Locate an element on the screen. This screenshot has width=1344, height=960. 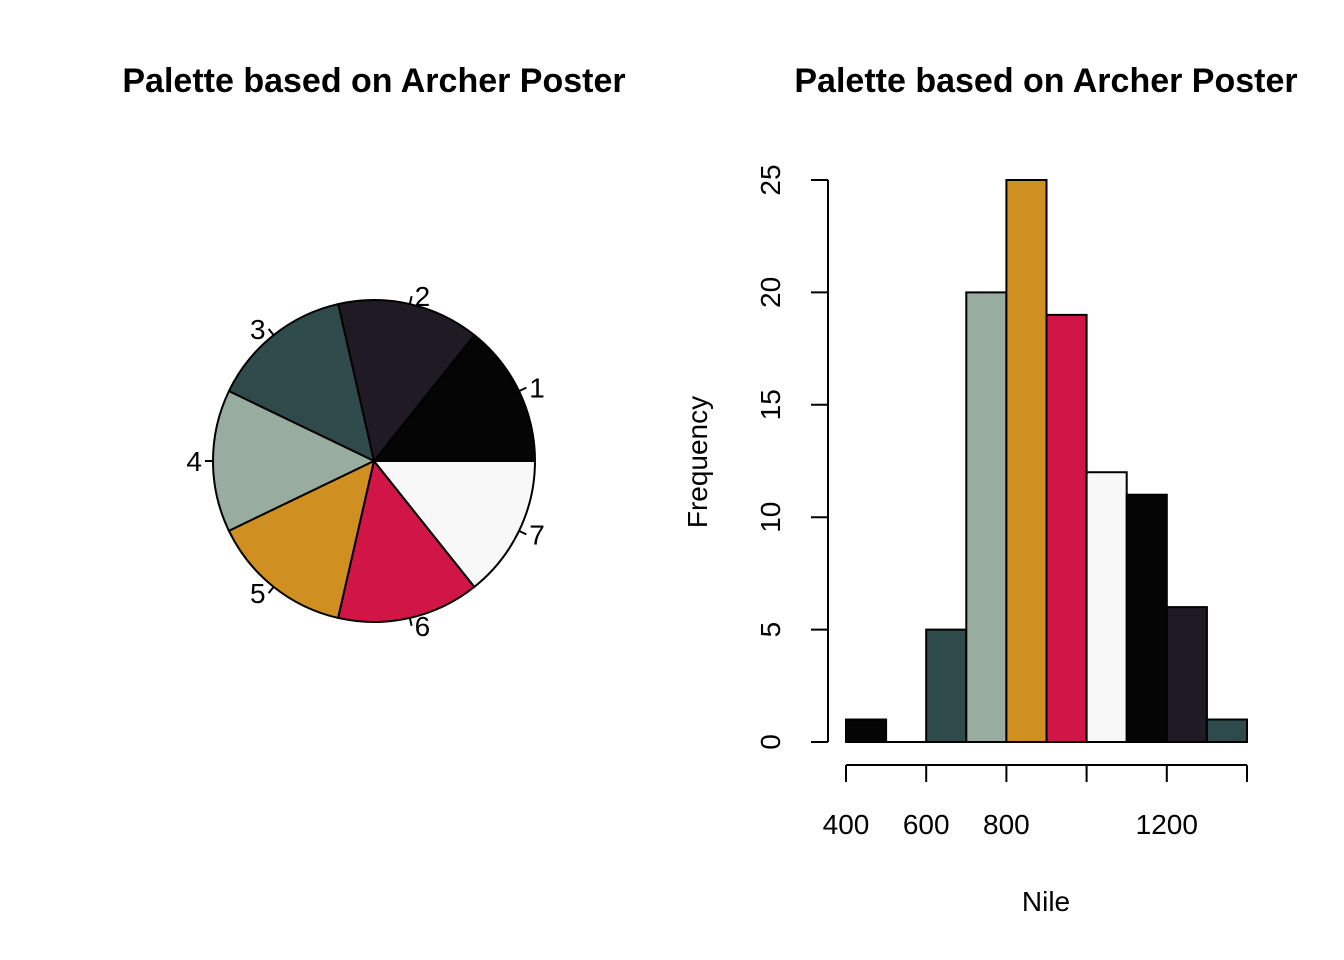
y-axis-label: Frequency is located at coordinates (697, 462).